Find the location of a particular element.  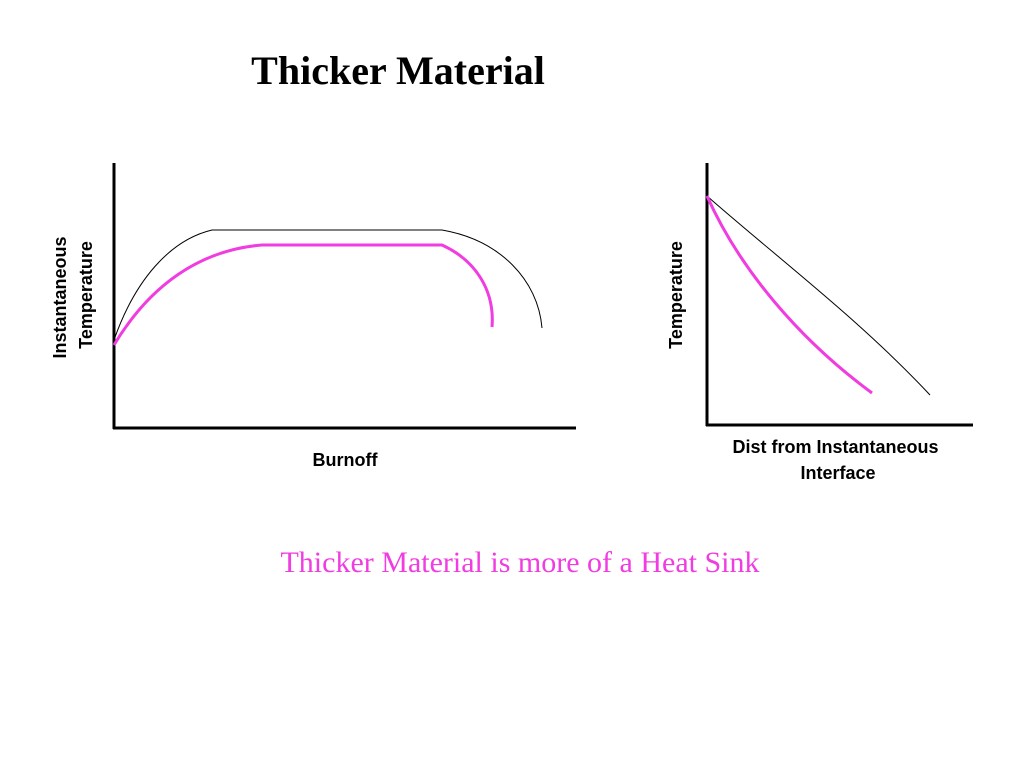

x-axis-label: Dist from Instantaneous Interface is located at coordinates (837, 460).